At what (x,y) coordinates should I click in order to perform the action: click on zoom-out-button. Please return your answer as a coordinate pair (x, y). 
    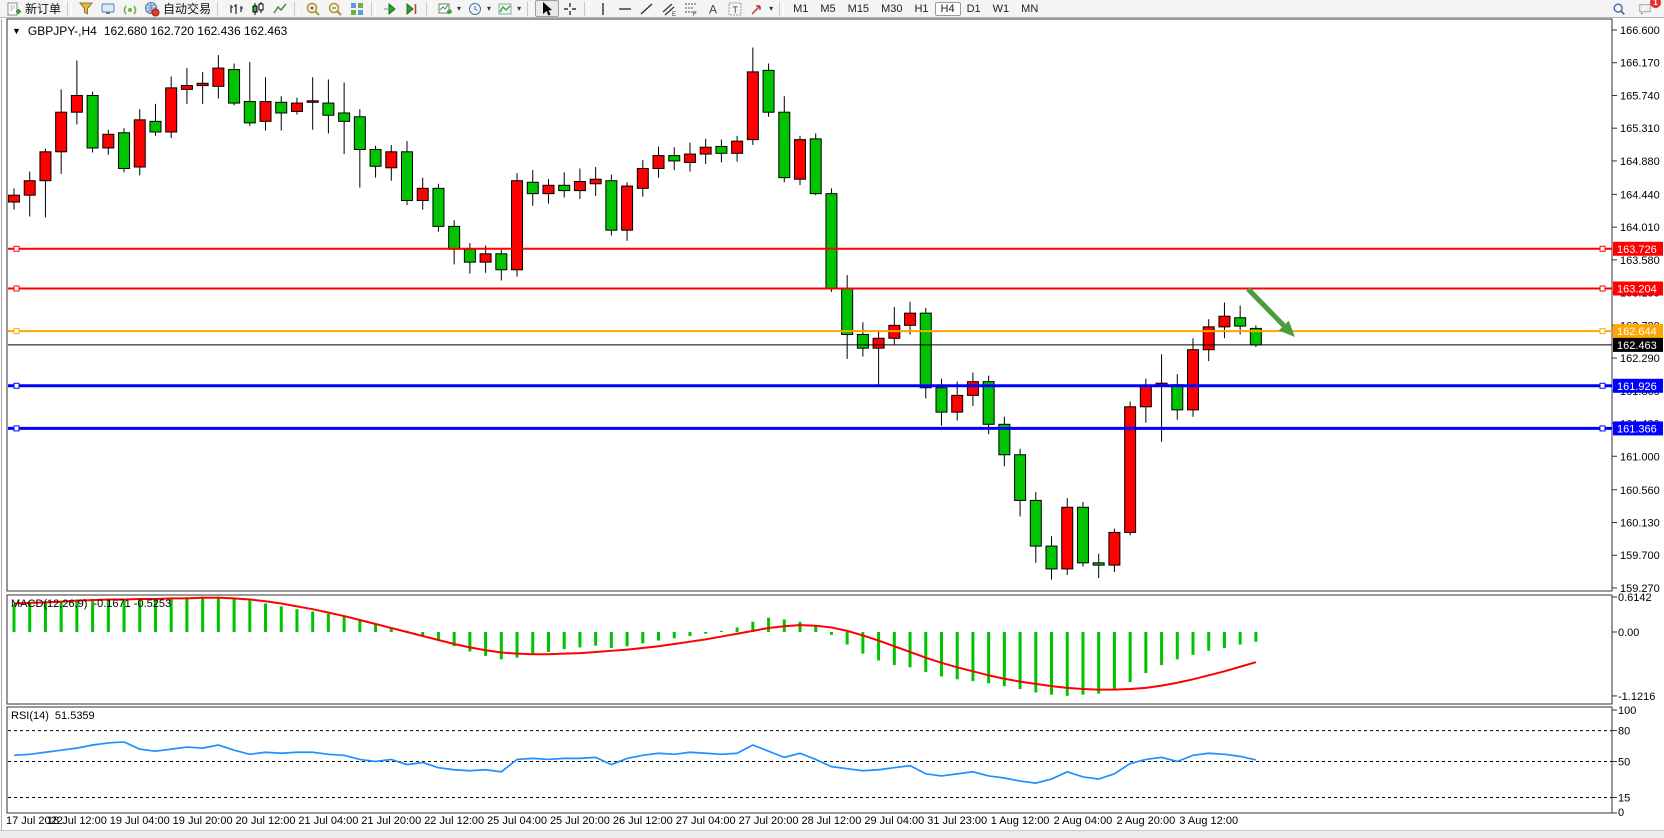
    Looking at the image, I should click on (335, 8).